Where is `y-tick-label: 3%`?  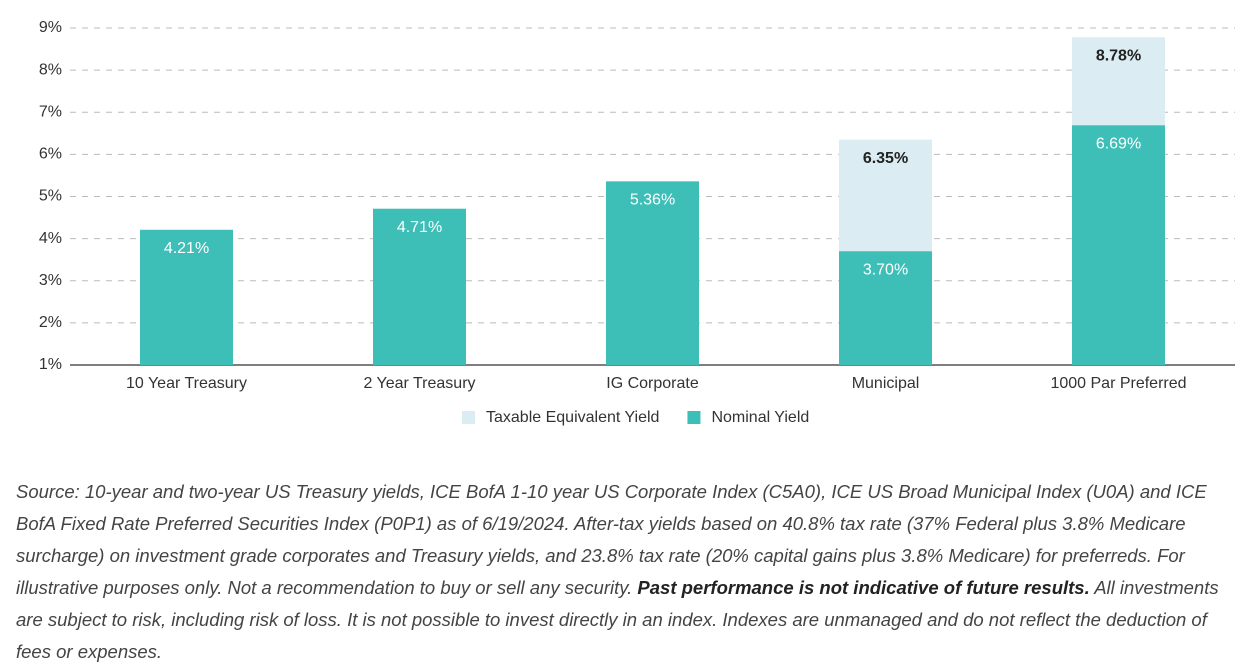
y-tick-label: 3% is located at coordinates (50, 280).